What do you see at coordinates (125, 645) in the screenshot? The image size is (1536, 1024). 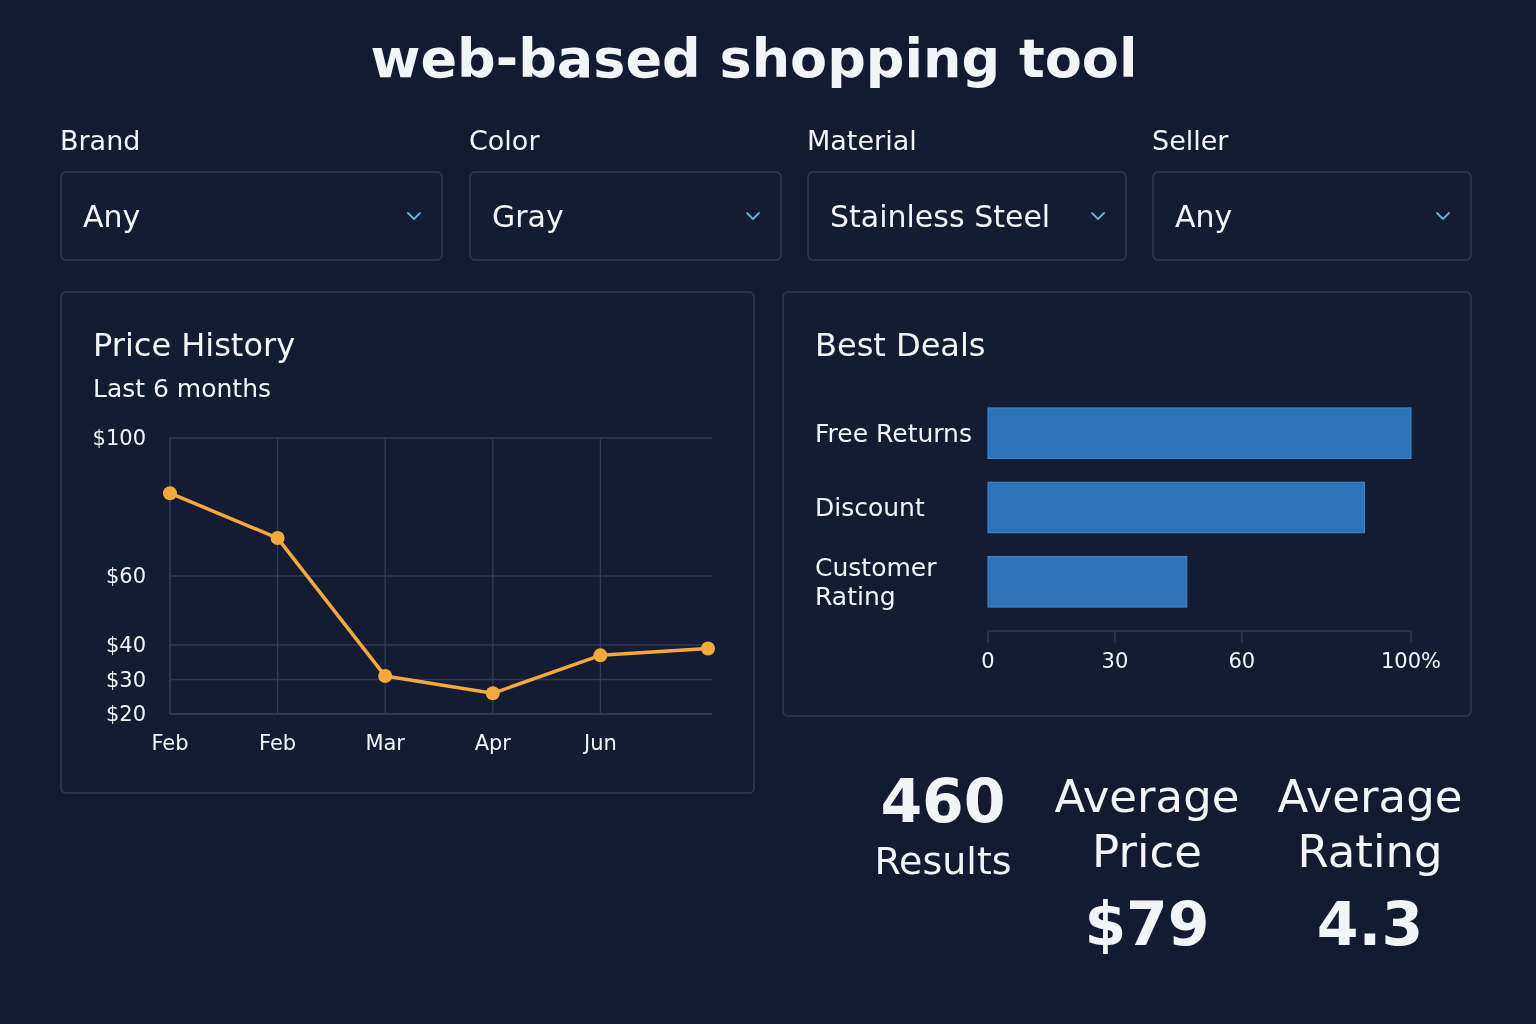 I see `y-tick-label: $40` at bounding box center [125, 645].